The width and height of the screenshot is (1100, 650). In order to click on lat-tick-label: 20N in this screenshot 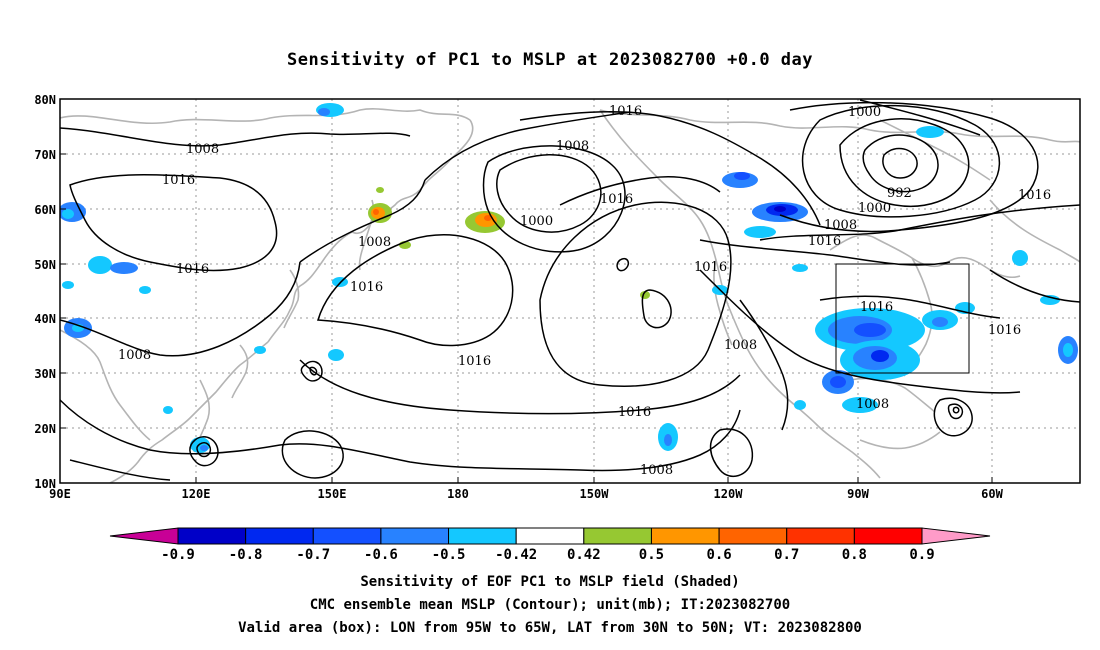, I will do `click(45, 429)`.